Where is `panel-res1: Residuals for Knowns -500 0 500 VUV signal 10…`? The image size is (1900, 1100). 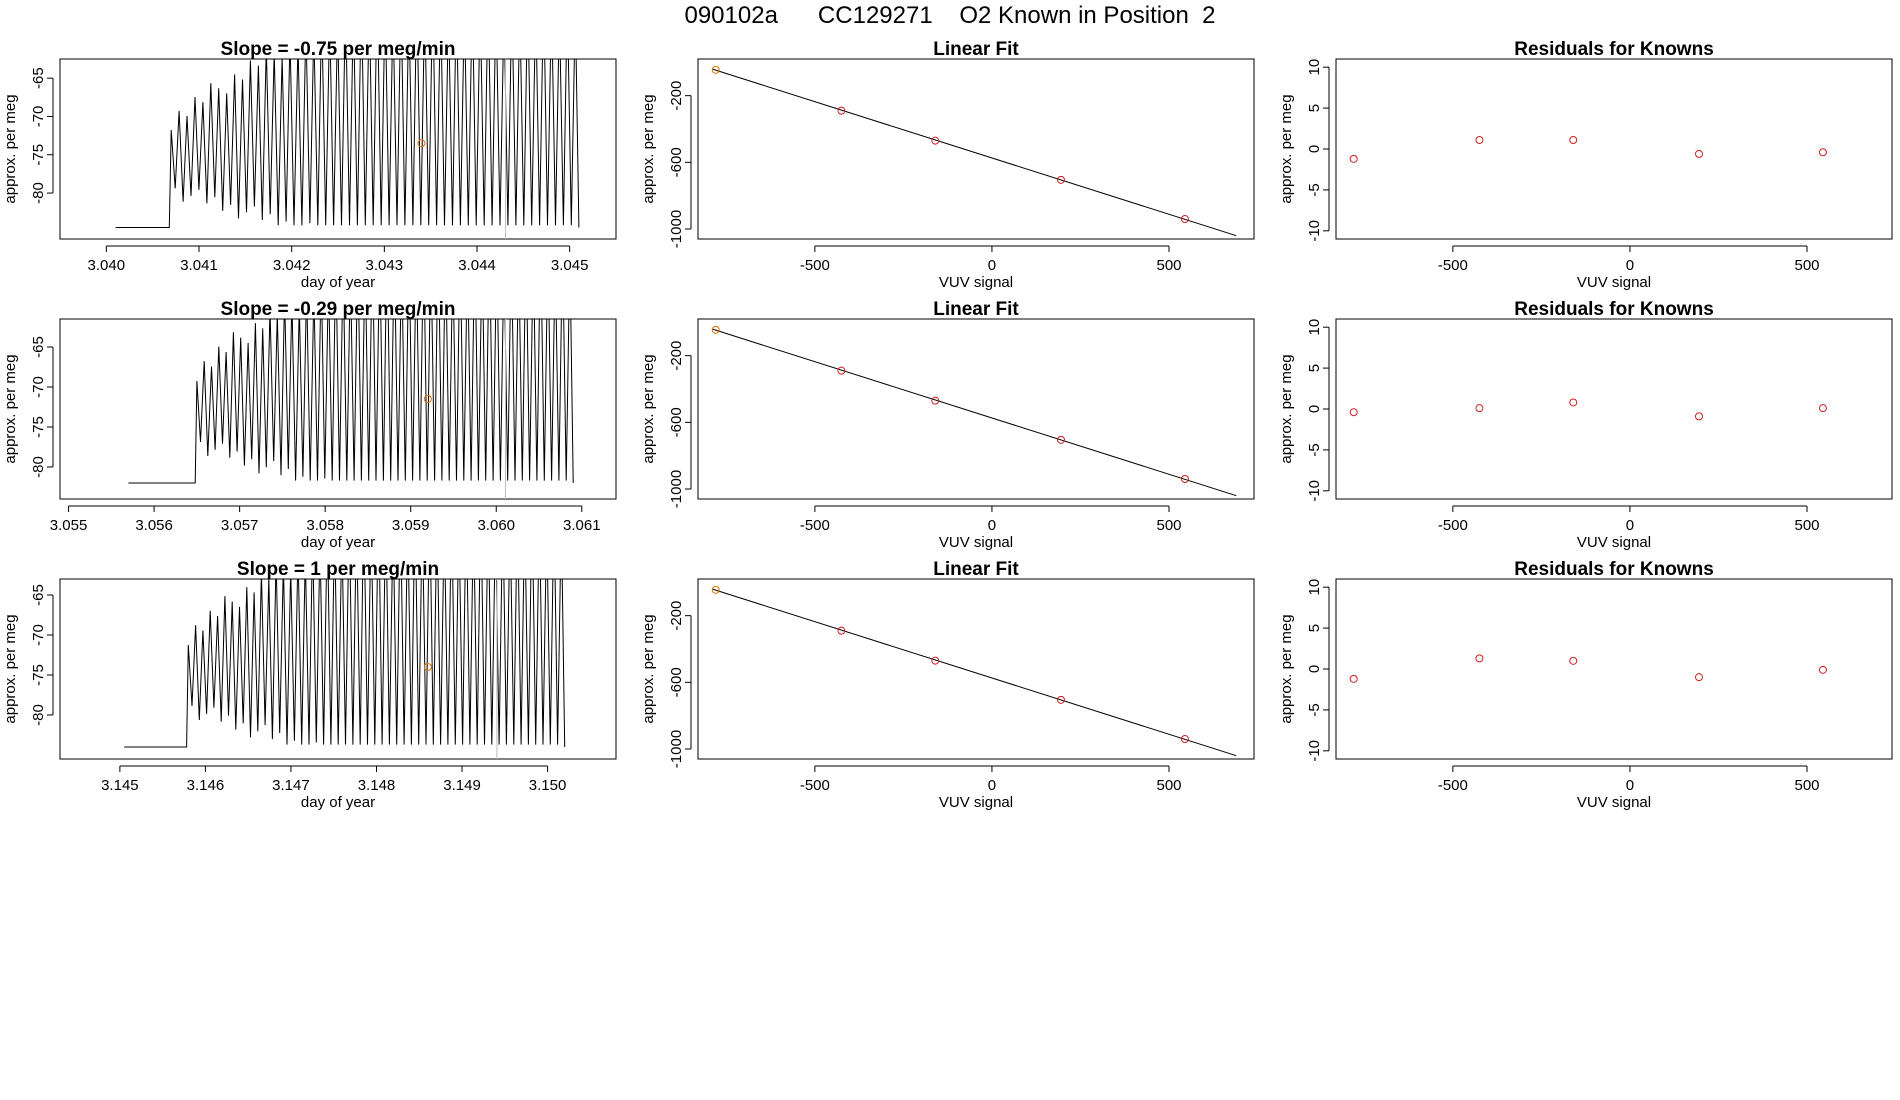 panel-res1: Residuals for Knowns -500 0 500 VUV signal 10… is located at coordinates (1585, 165).